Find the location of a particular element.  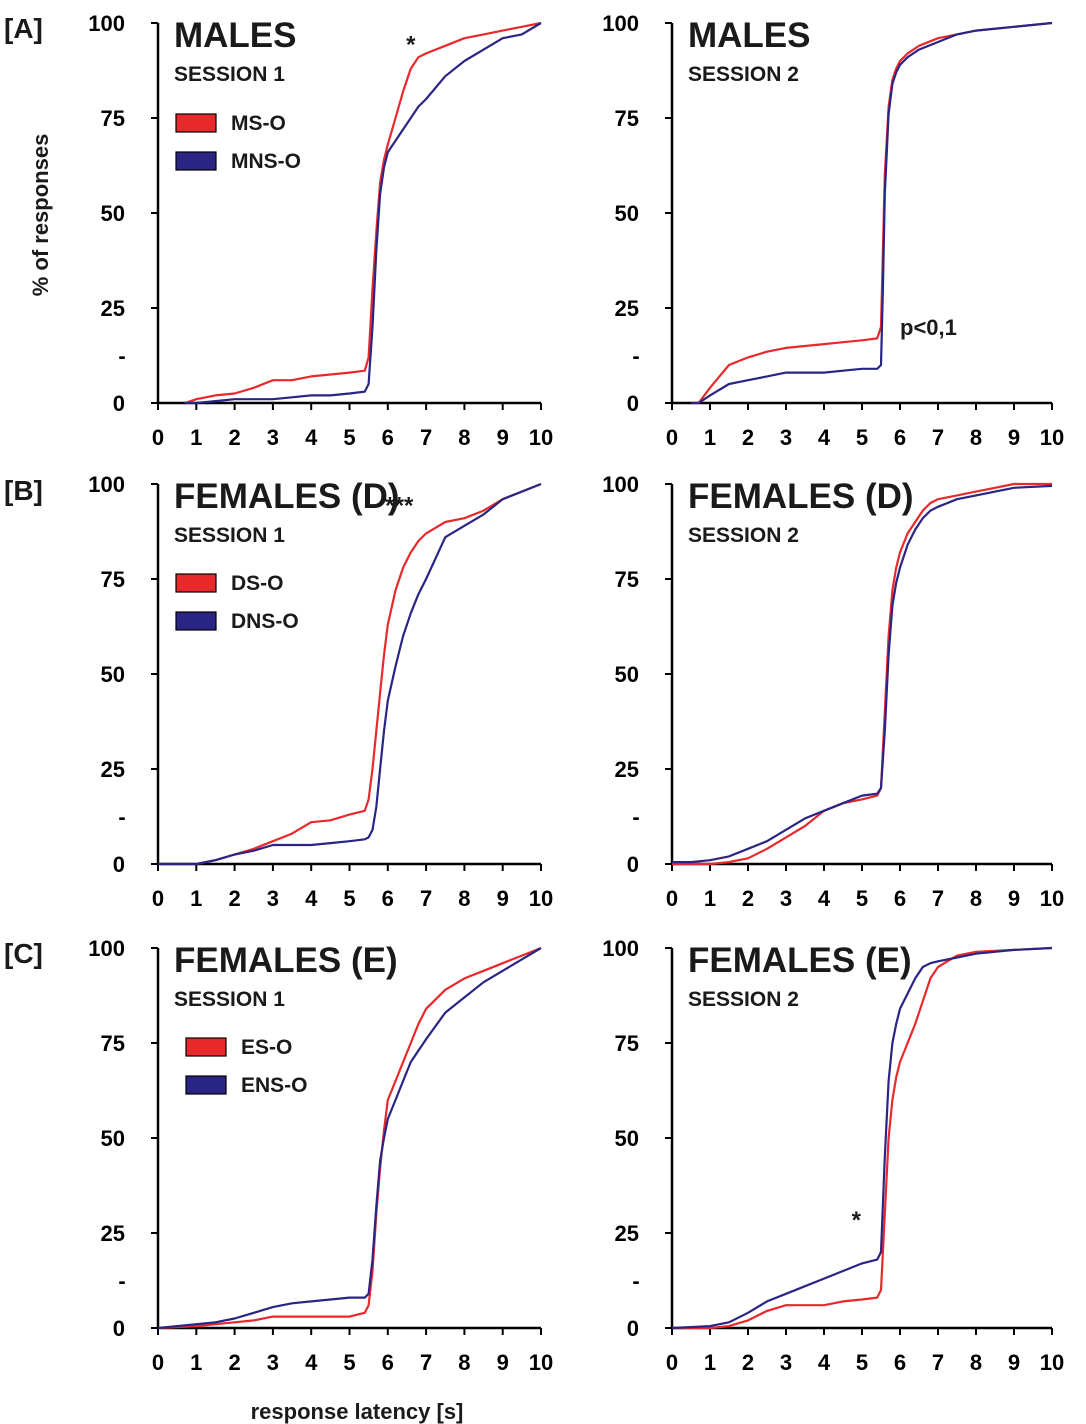

legend-label: ES-O is located at coordinates (266, 1047).